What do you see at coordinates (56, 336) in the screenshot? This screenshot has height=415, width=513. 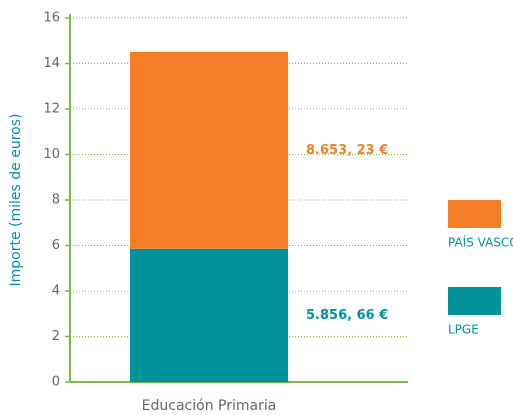 I see `y-tick-label: 2` at bounding box center [56, 336].